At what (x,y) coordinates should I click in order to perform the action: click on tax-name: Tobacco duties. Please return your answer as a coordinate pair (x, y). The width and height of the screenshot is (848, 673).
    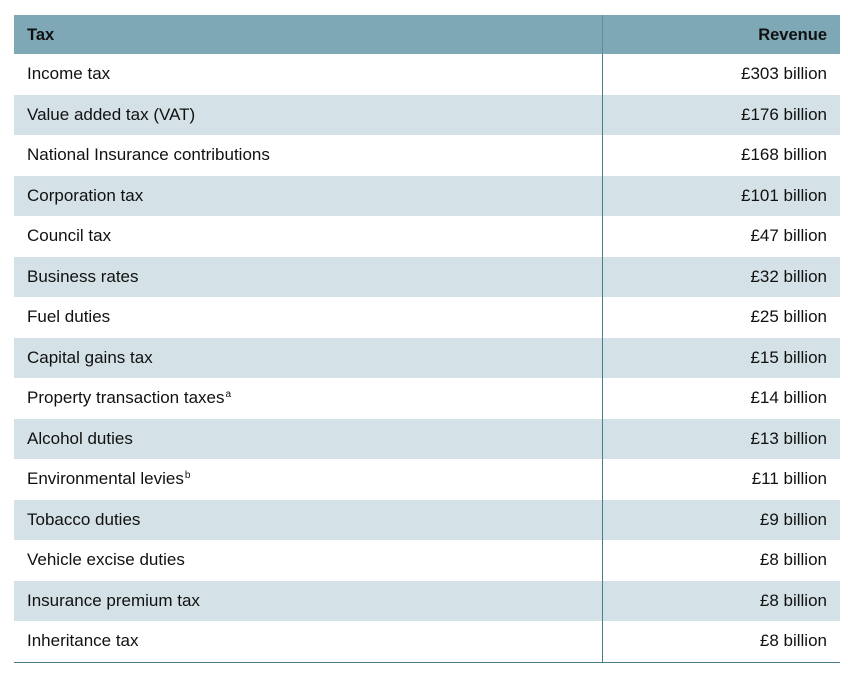
    Looking at the image, I should click on (84, 519).